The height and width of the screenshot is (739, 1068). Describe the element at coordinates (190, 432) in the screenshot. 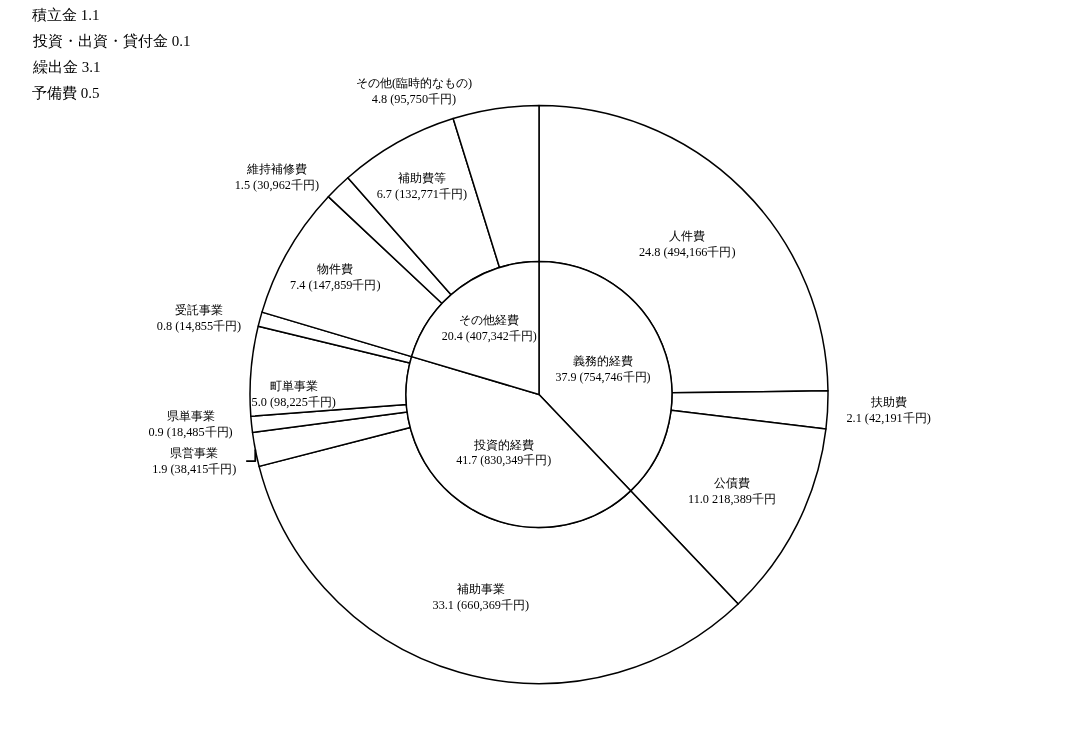

I see `data-label: 0.9 (18,485千円)` at that location.